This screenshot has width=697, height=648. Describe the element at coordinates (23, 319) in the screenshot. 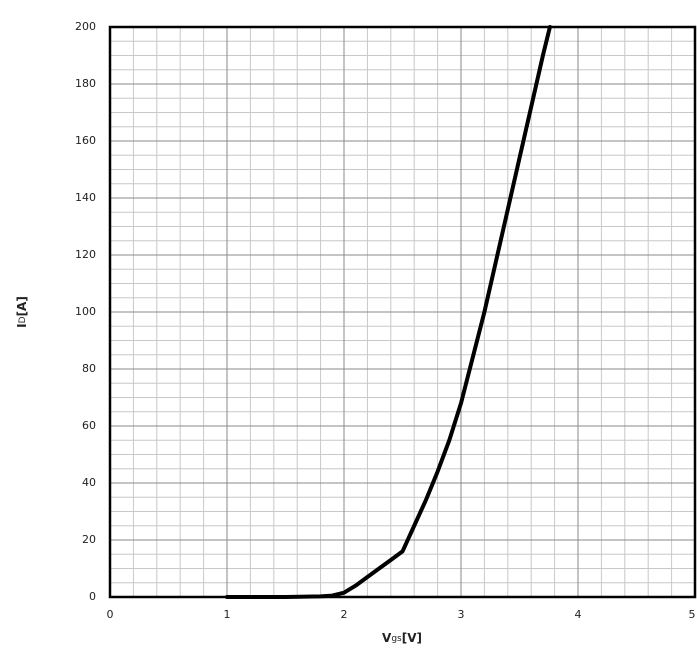

I see `y-label-sub: D` at that location.